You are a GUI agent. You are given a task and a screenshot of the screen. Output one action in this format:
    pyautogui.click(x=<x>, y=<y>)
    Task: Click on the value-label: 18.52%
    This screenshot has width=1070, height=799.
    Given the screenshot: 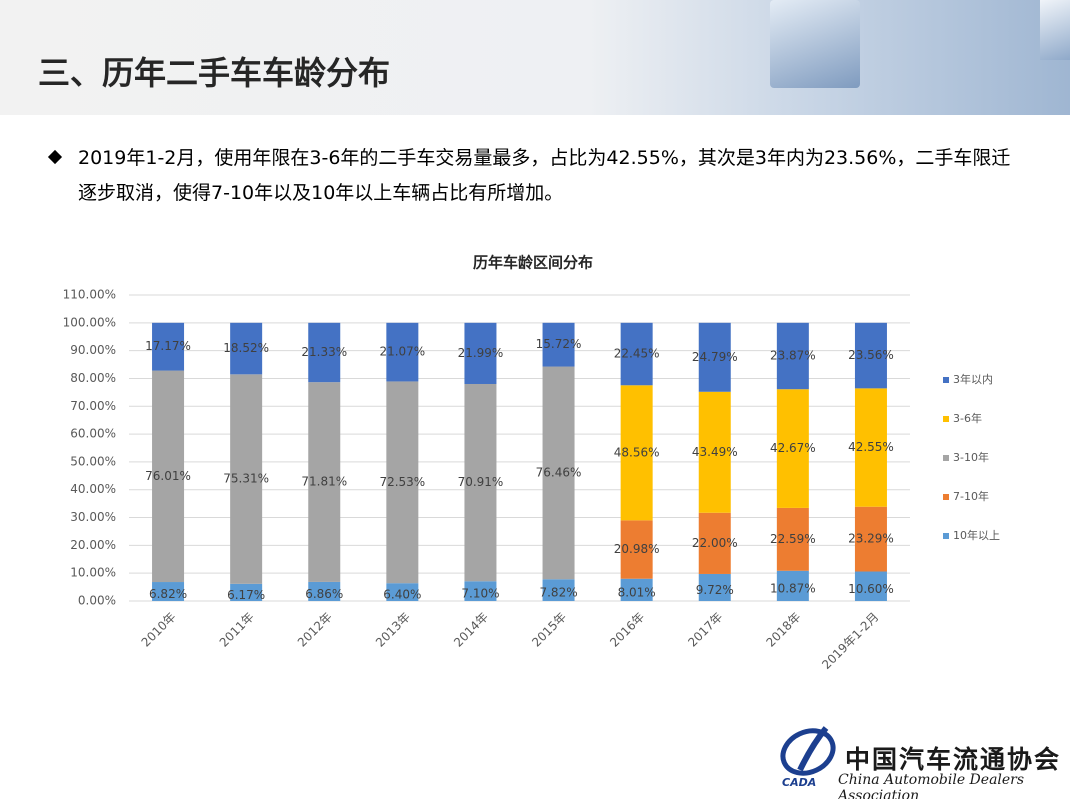 What is the action you would take?
    pyautogui.click(x=246, y=348)
    